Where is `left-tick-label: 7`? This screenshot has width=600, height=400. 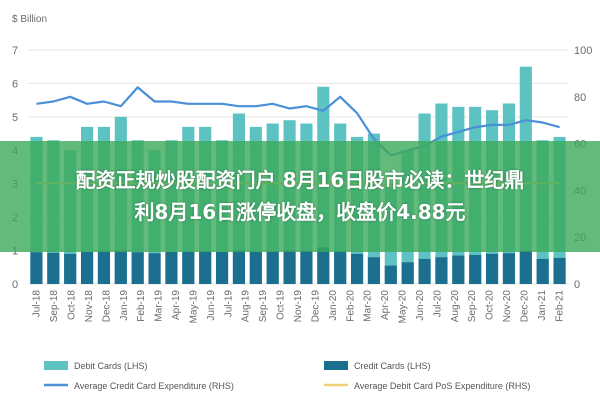
left-tick-label: 7 is located at coordinates (15, 51).